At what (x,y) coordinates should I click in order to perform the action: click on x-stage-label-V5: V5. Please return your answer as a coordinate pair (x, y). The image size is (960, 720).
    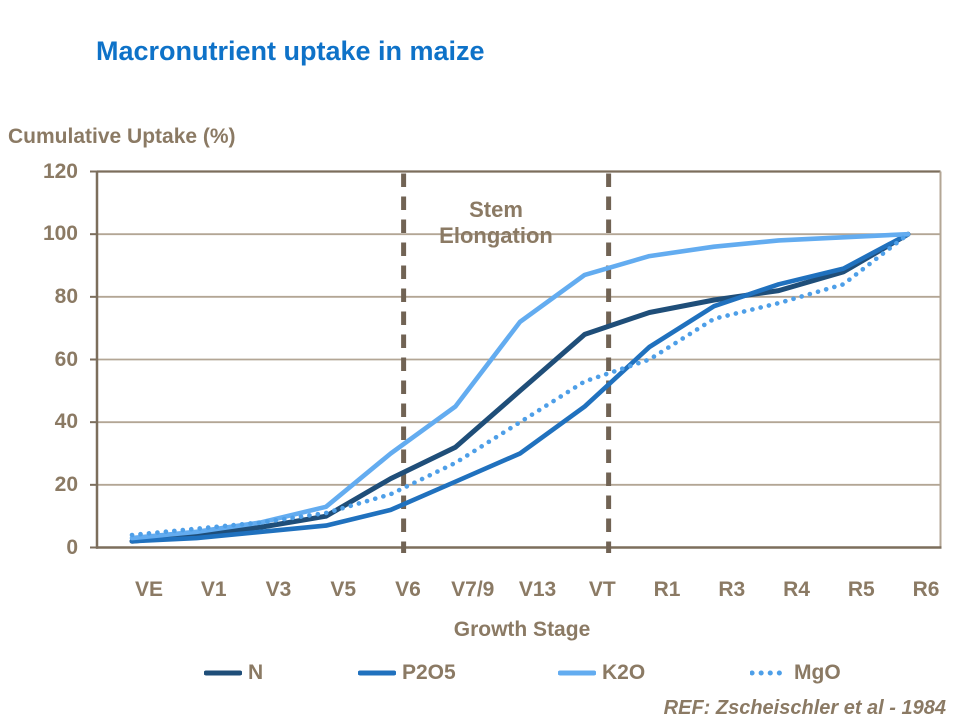
    Looking at the image, I should click on (343, 589).